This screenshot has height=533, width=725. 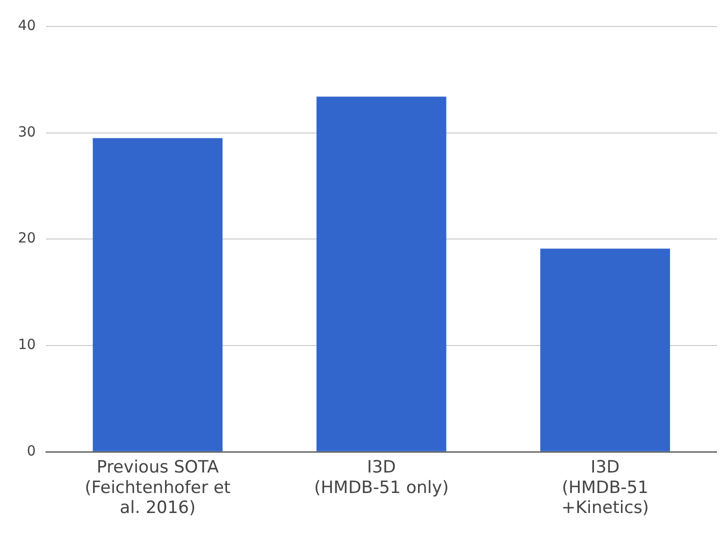 I want to click on y-tick-label: 30, so click(x=27, y=132).